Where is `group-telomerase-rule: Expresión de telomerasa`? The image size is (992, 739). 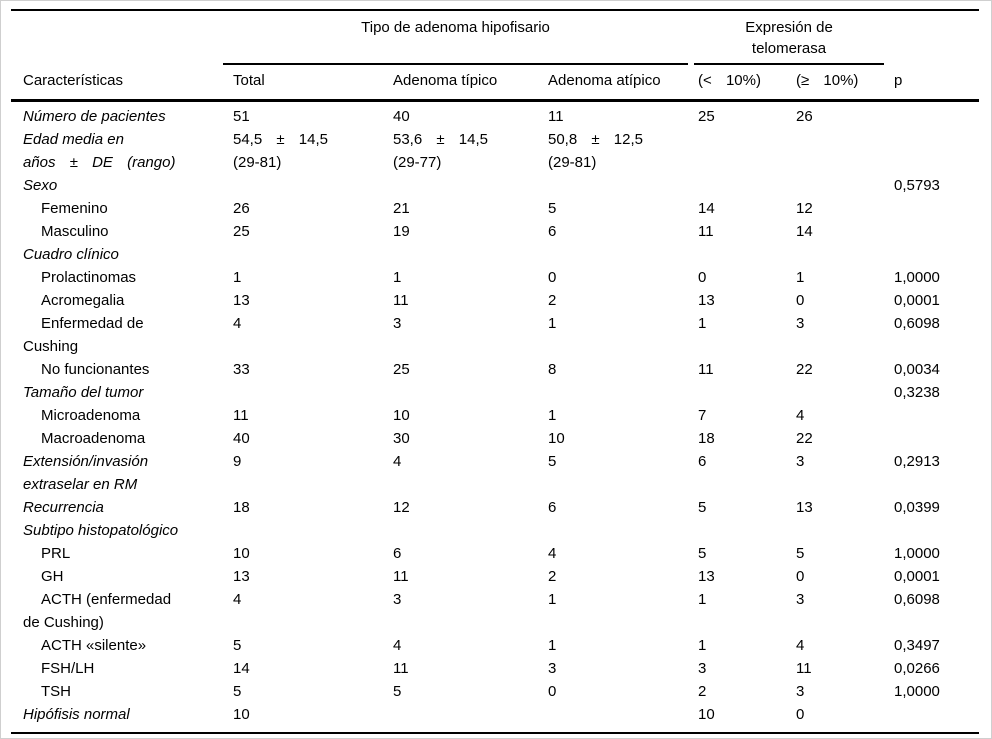
group-telomerase-rule: Expresión de telomerasa is located at coordinates (789, 38).